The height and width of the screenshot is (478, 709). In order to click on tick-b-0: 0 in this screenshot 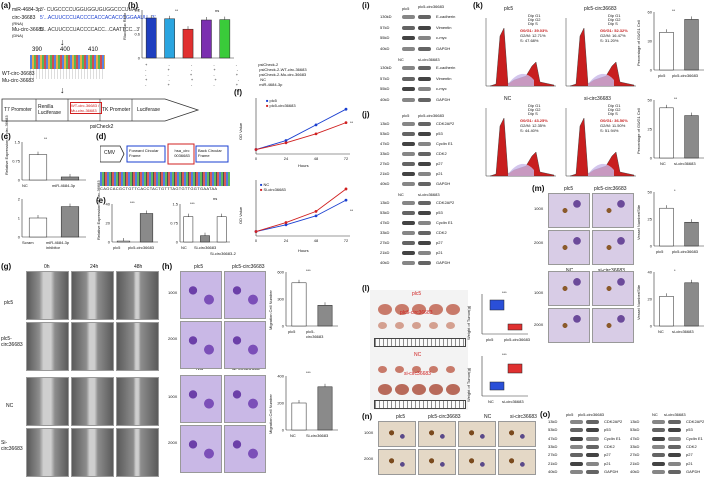, I will do `click(139, 58)`.